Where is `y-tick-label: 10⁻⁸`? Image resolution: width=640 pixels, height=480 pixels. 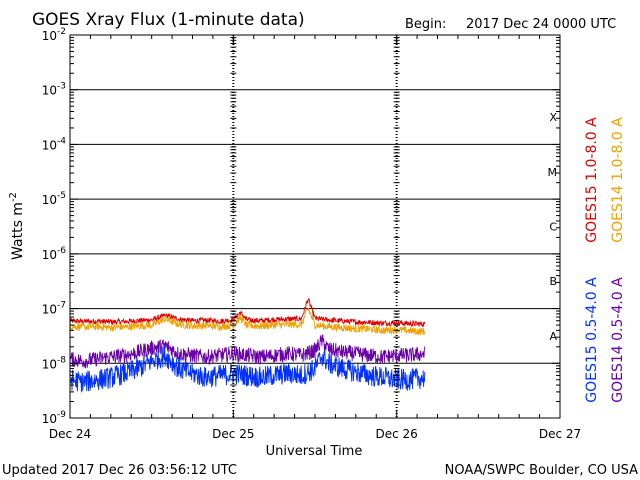 y-tick-label: 10⁻⁸ is located at coordinates (54, 363).